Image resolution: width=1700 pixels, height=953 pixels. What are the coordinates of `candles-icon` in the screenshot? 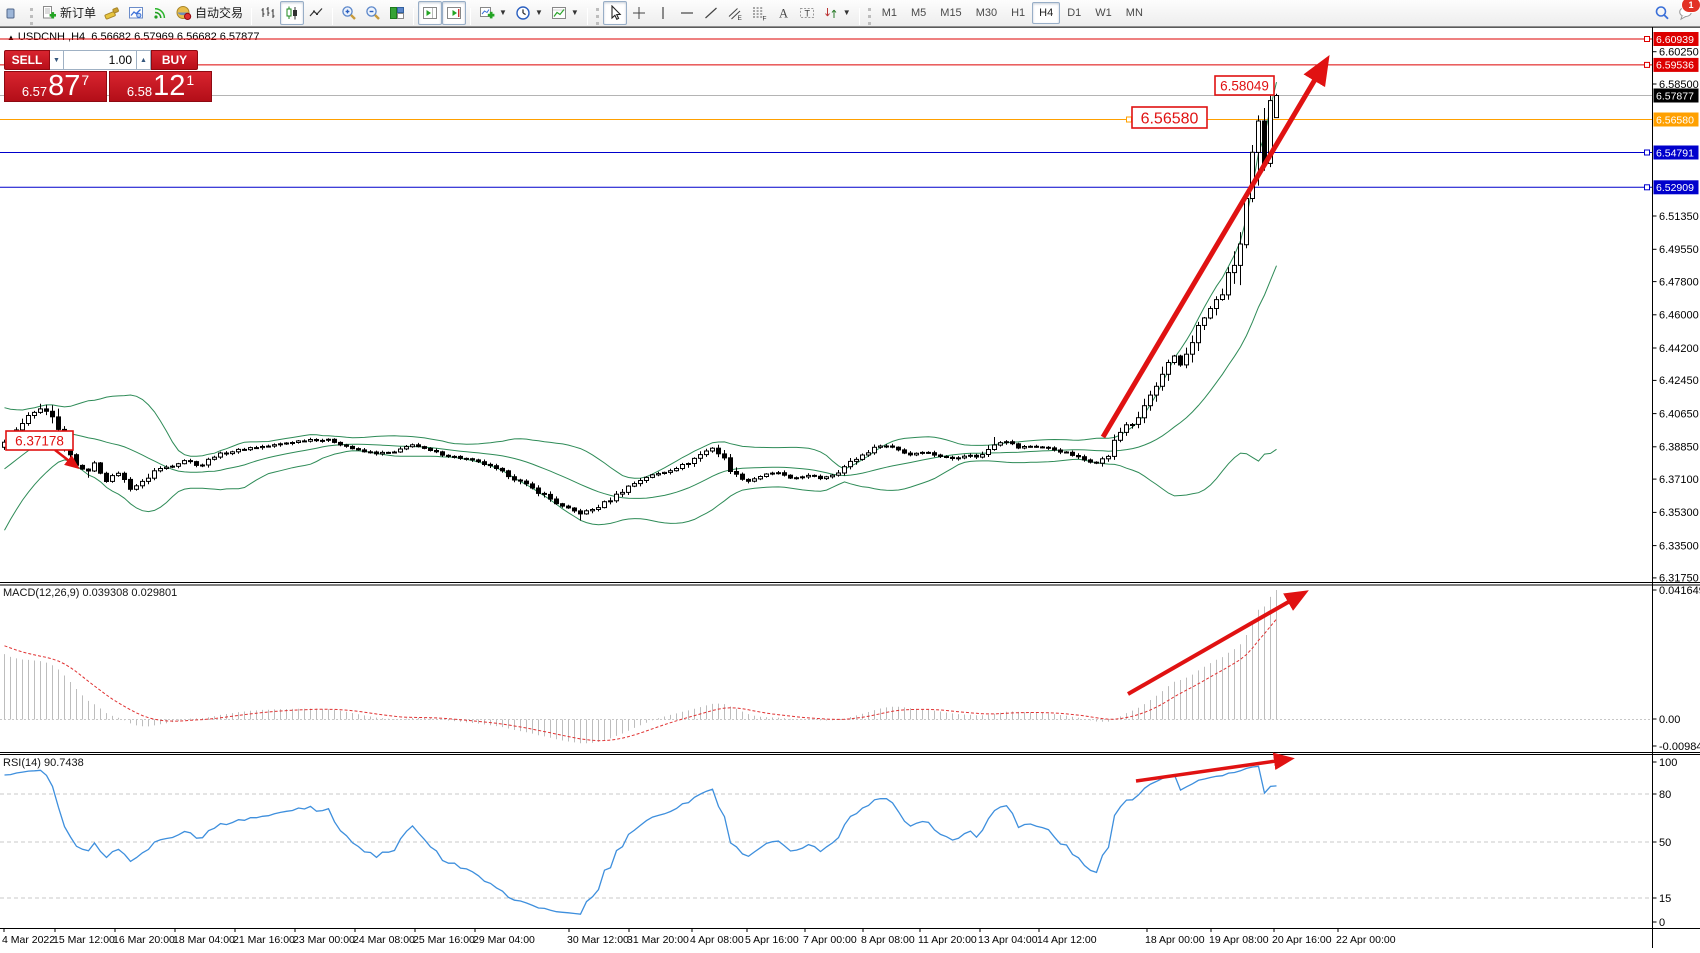 It's located at (292, 13).